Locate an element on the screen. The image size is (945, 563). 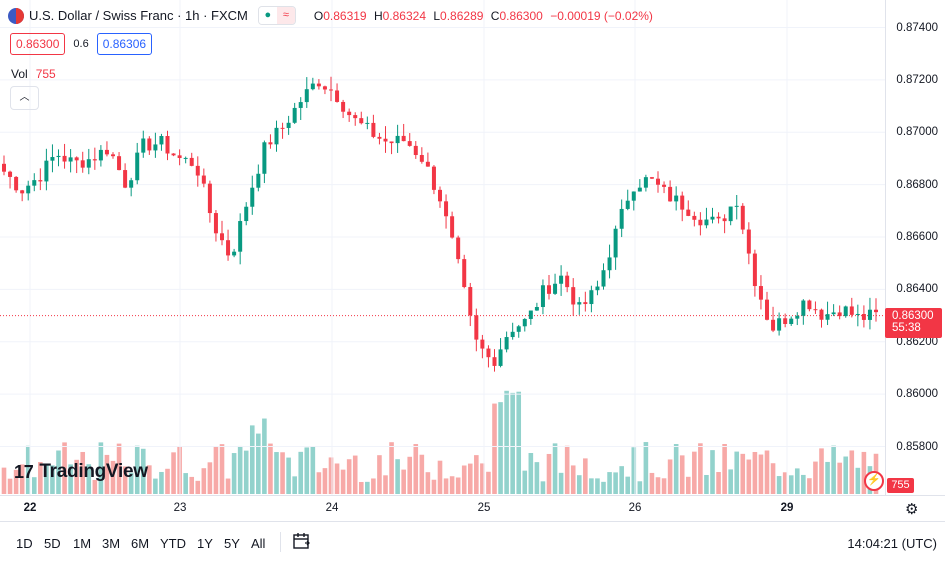
quote-row: 0.86300 0.6 0.86306 is located at coordinates (81, 44).